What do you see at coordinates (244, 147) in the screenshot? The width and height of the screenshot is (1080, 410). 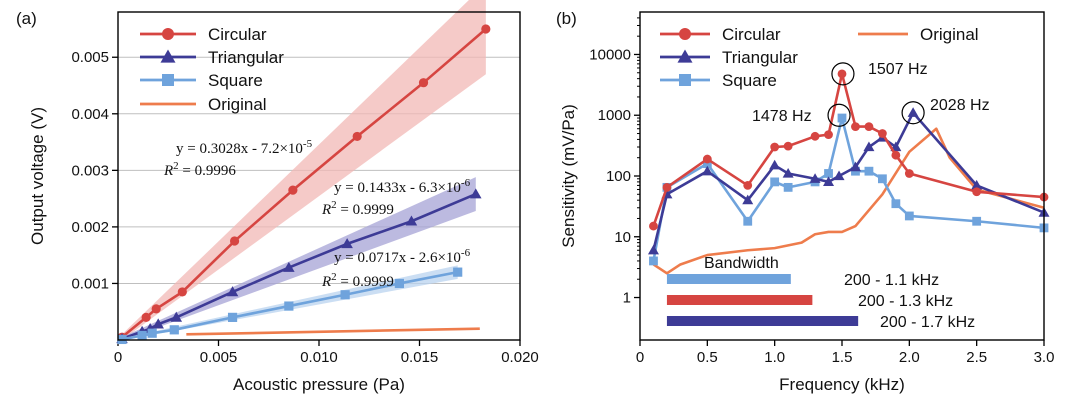 I see `panel-a-fit-equation-1: y = 0.3028x - 7.2×10-5` at bounding box center [244, 147].